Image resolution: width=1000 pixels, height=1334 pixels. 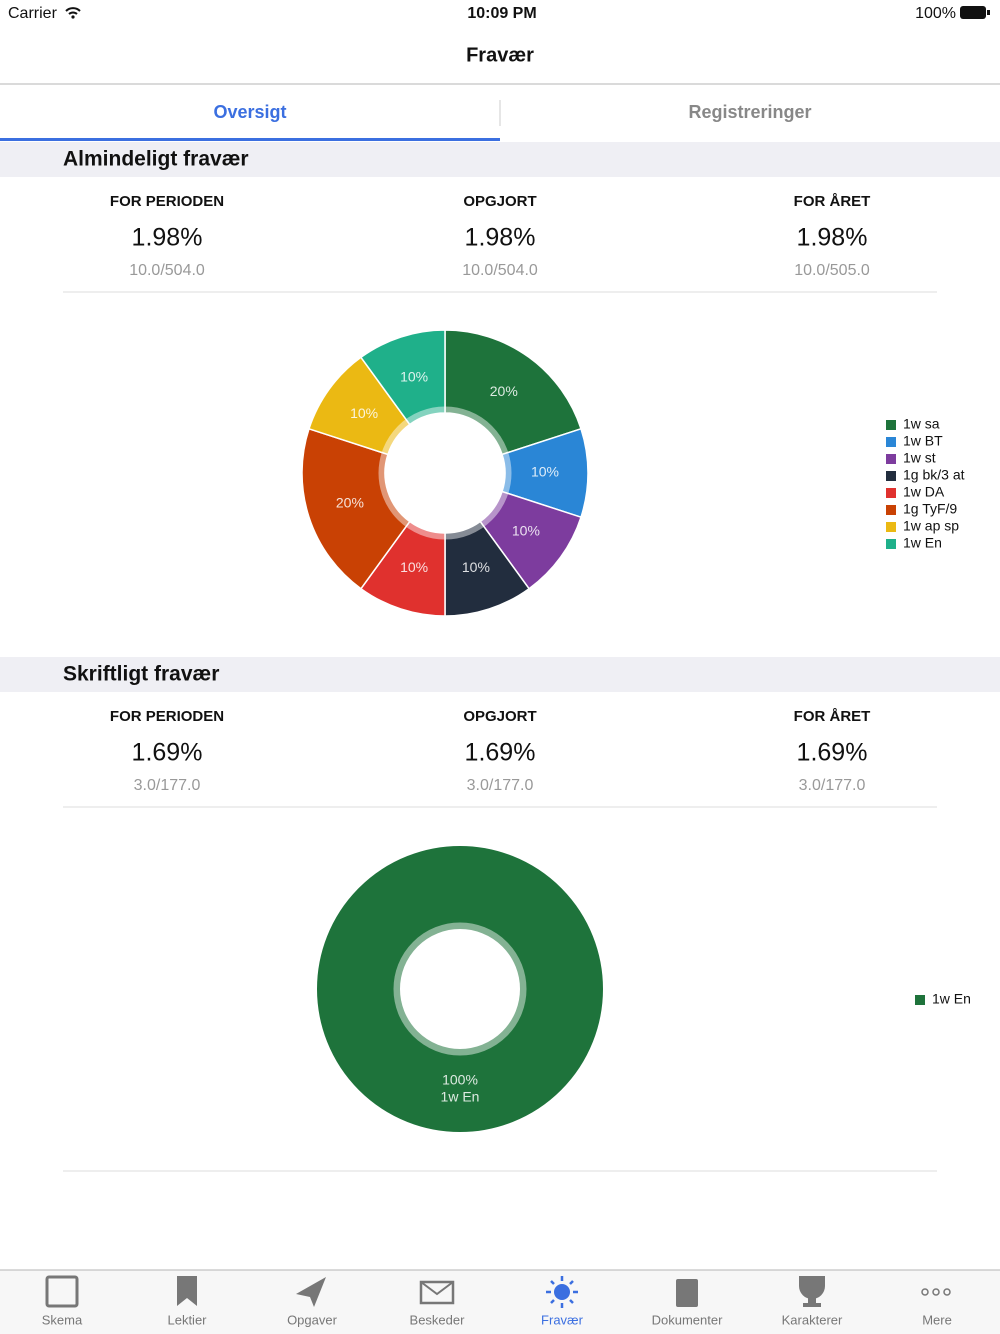 What do you see at coordinates (919, 458) in the screenshot?
I see `legend-label: 1w st` at bounding box center [919, 458].